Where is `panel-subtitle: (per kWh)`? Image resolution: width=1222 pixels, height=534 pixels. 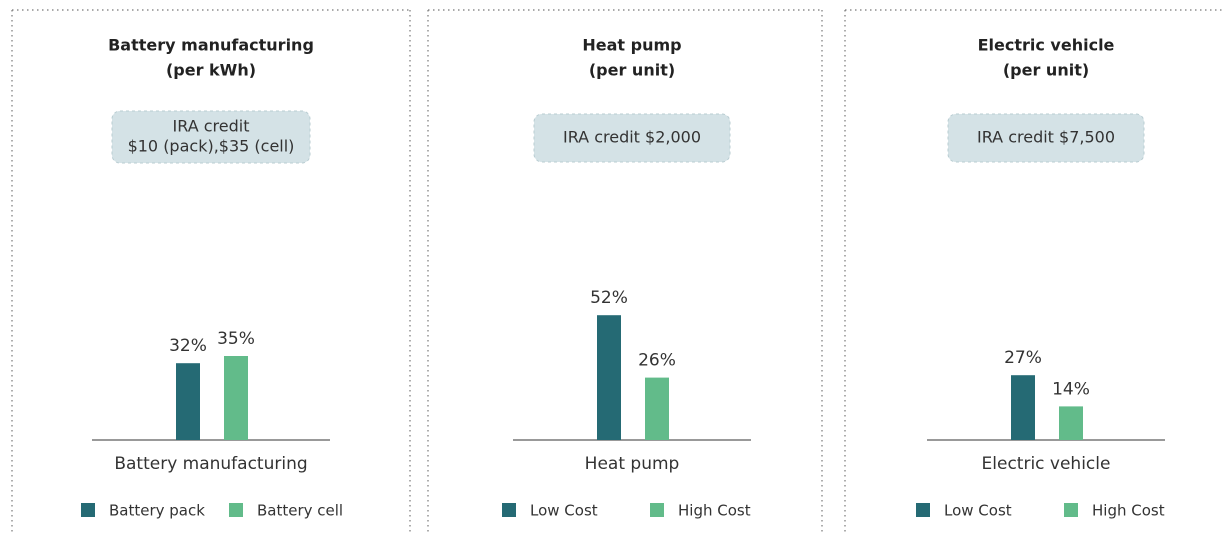
panel-subtitle: (per kWh) is located at coordinates (211, 70).